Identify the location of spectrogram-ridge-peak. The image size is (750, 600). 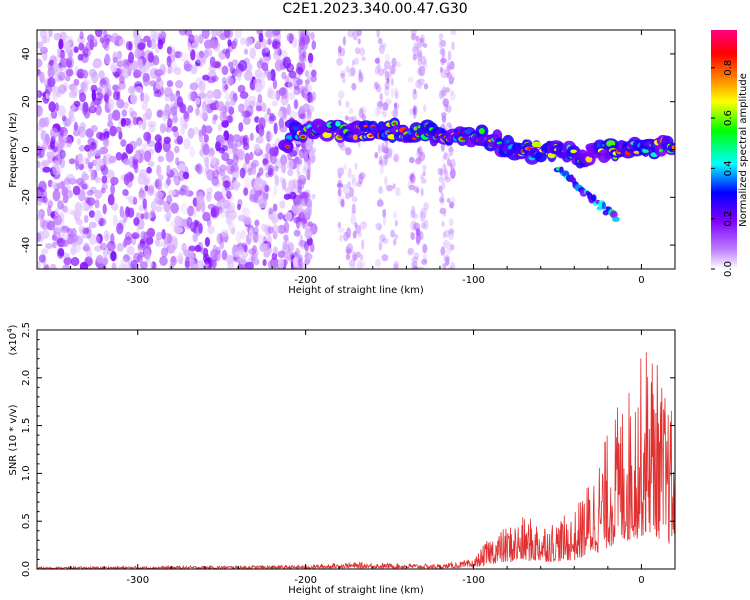
(370, 136).